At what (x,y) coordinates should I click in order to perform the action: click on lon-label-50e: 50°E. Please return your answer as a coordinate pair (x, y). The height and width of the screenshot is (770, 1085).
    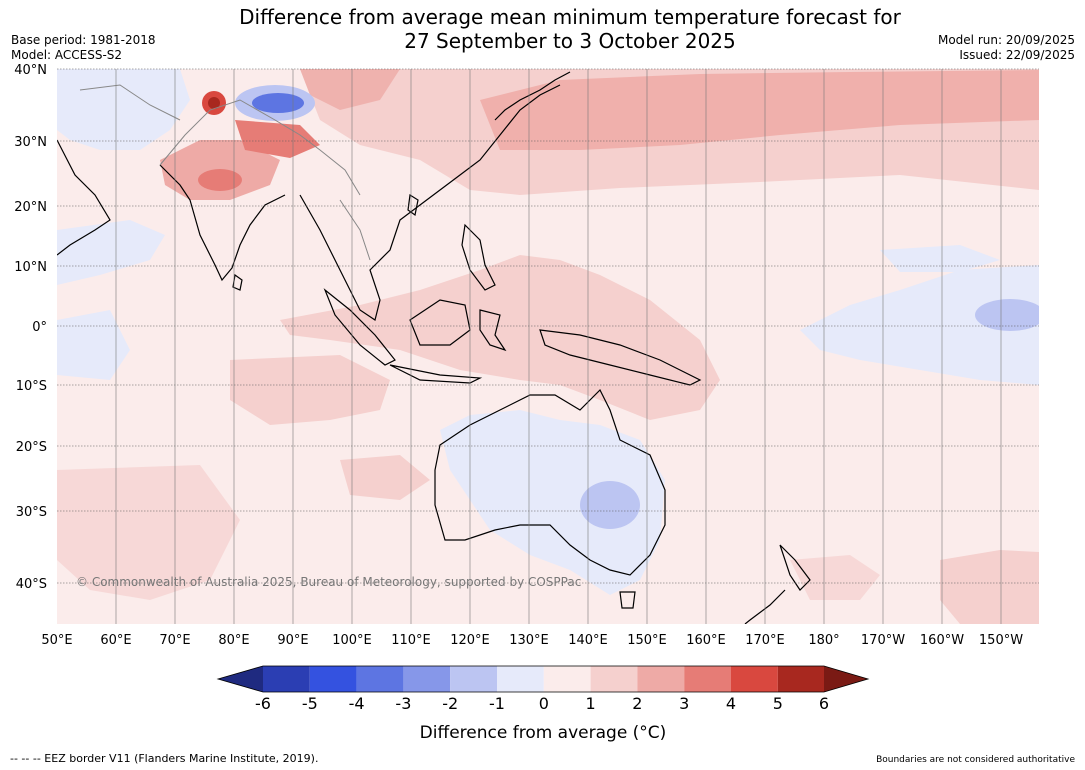
    Looking at the image, I should click on (56, 640).